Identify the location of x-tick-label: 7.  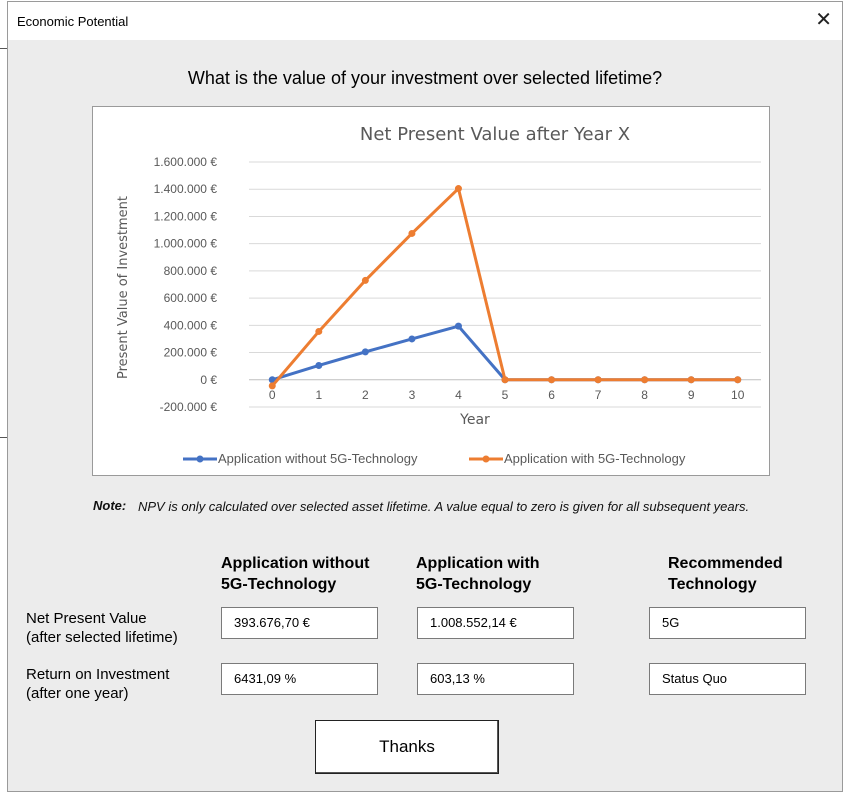
(598, 395).